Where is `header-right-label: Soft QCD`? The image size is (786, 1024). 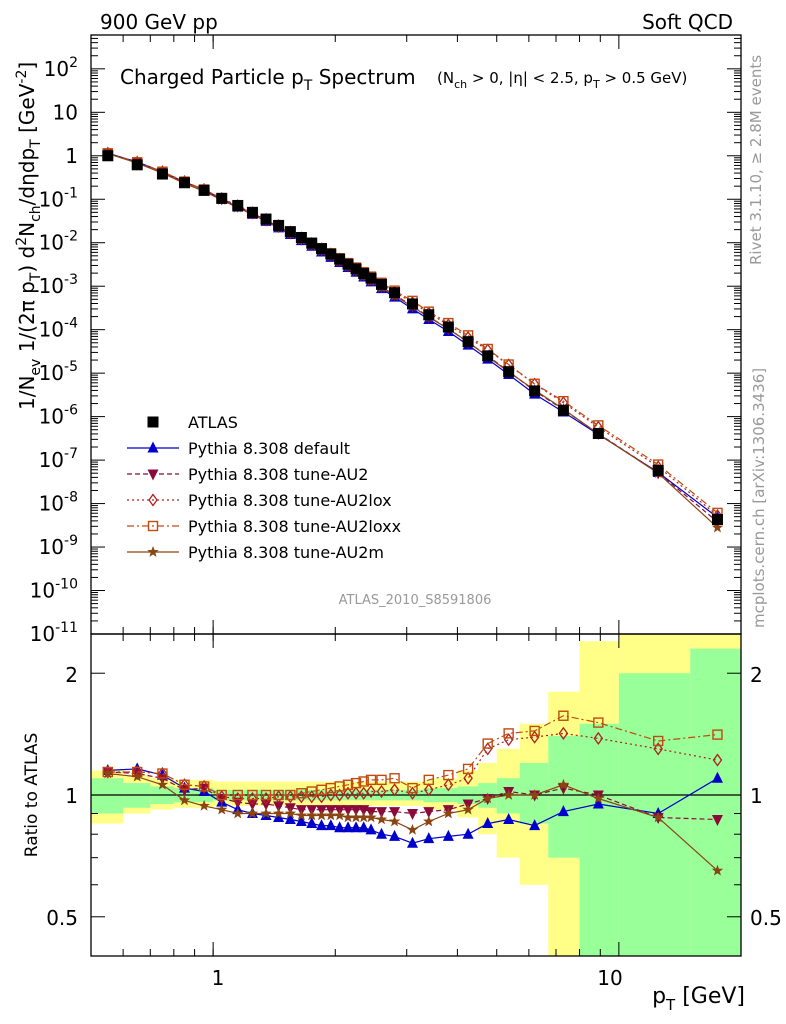 header-right-label: Soft QCD is located at coordinates (687, 22).